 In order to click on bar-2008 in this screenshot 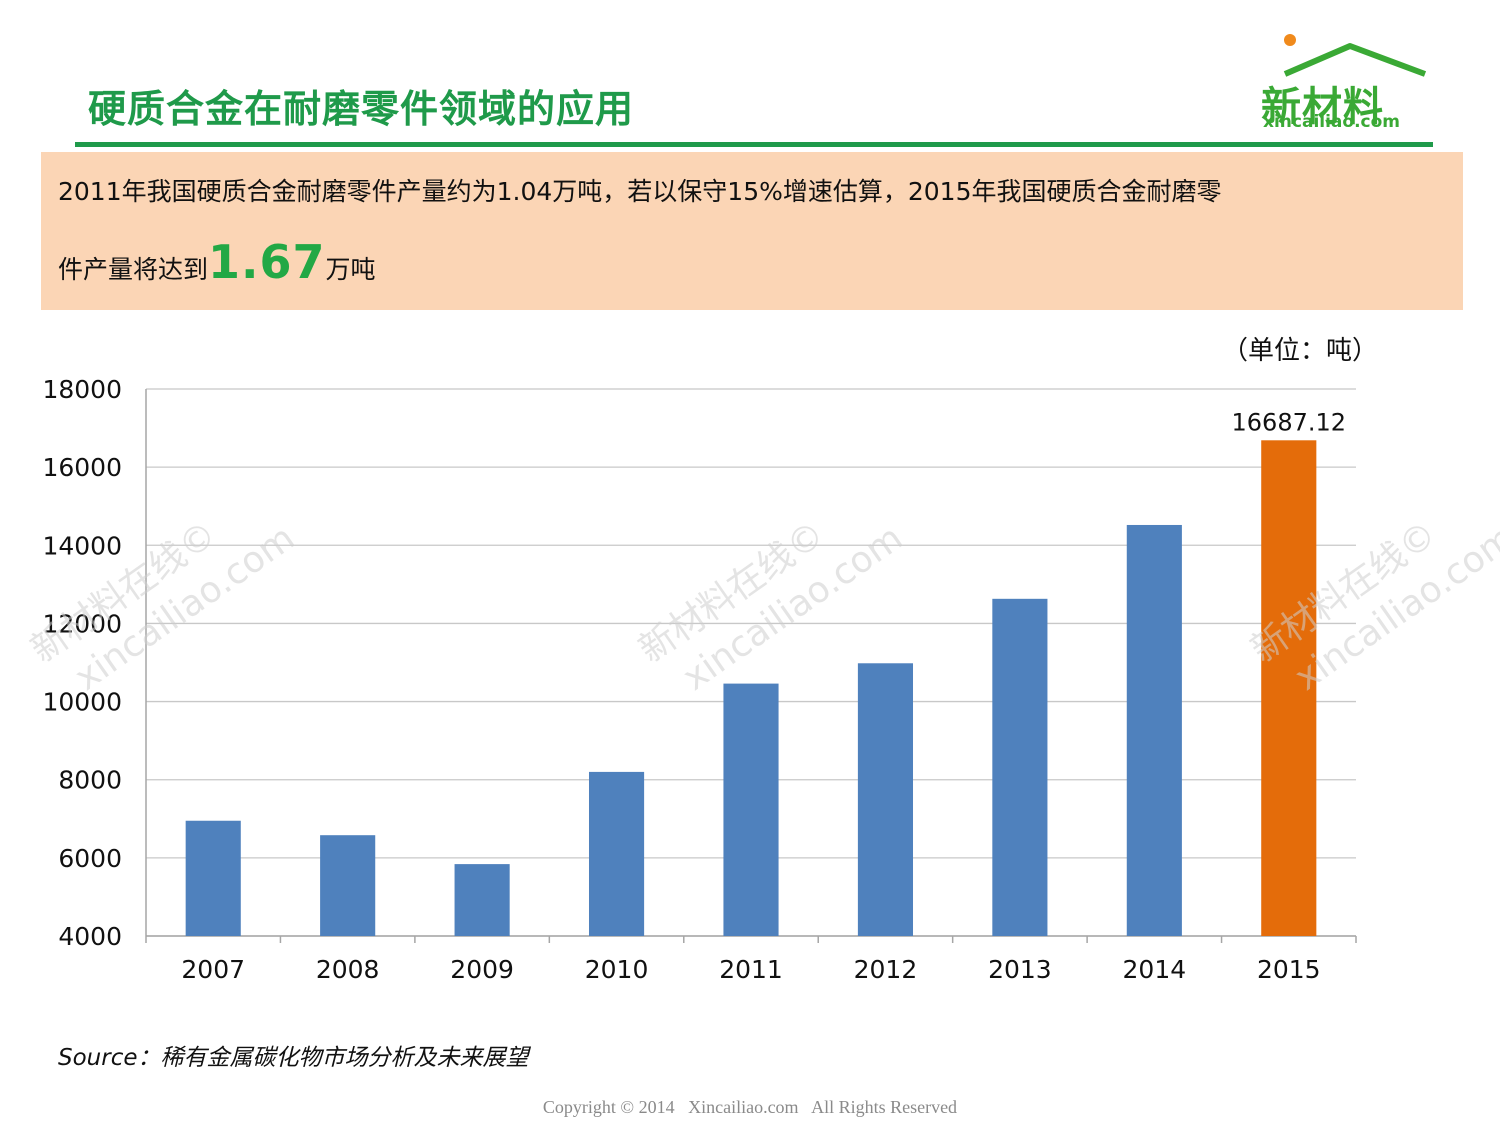, I will do `click(348, 885)`.